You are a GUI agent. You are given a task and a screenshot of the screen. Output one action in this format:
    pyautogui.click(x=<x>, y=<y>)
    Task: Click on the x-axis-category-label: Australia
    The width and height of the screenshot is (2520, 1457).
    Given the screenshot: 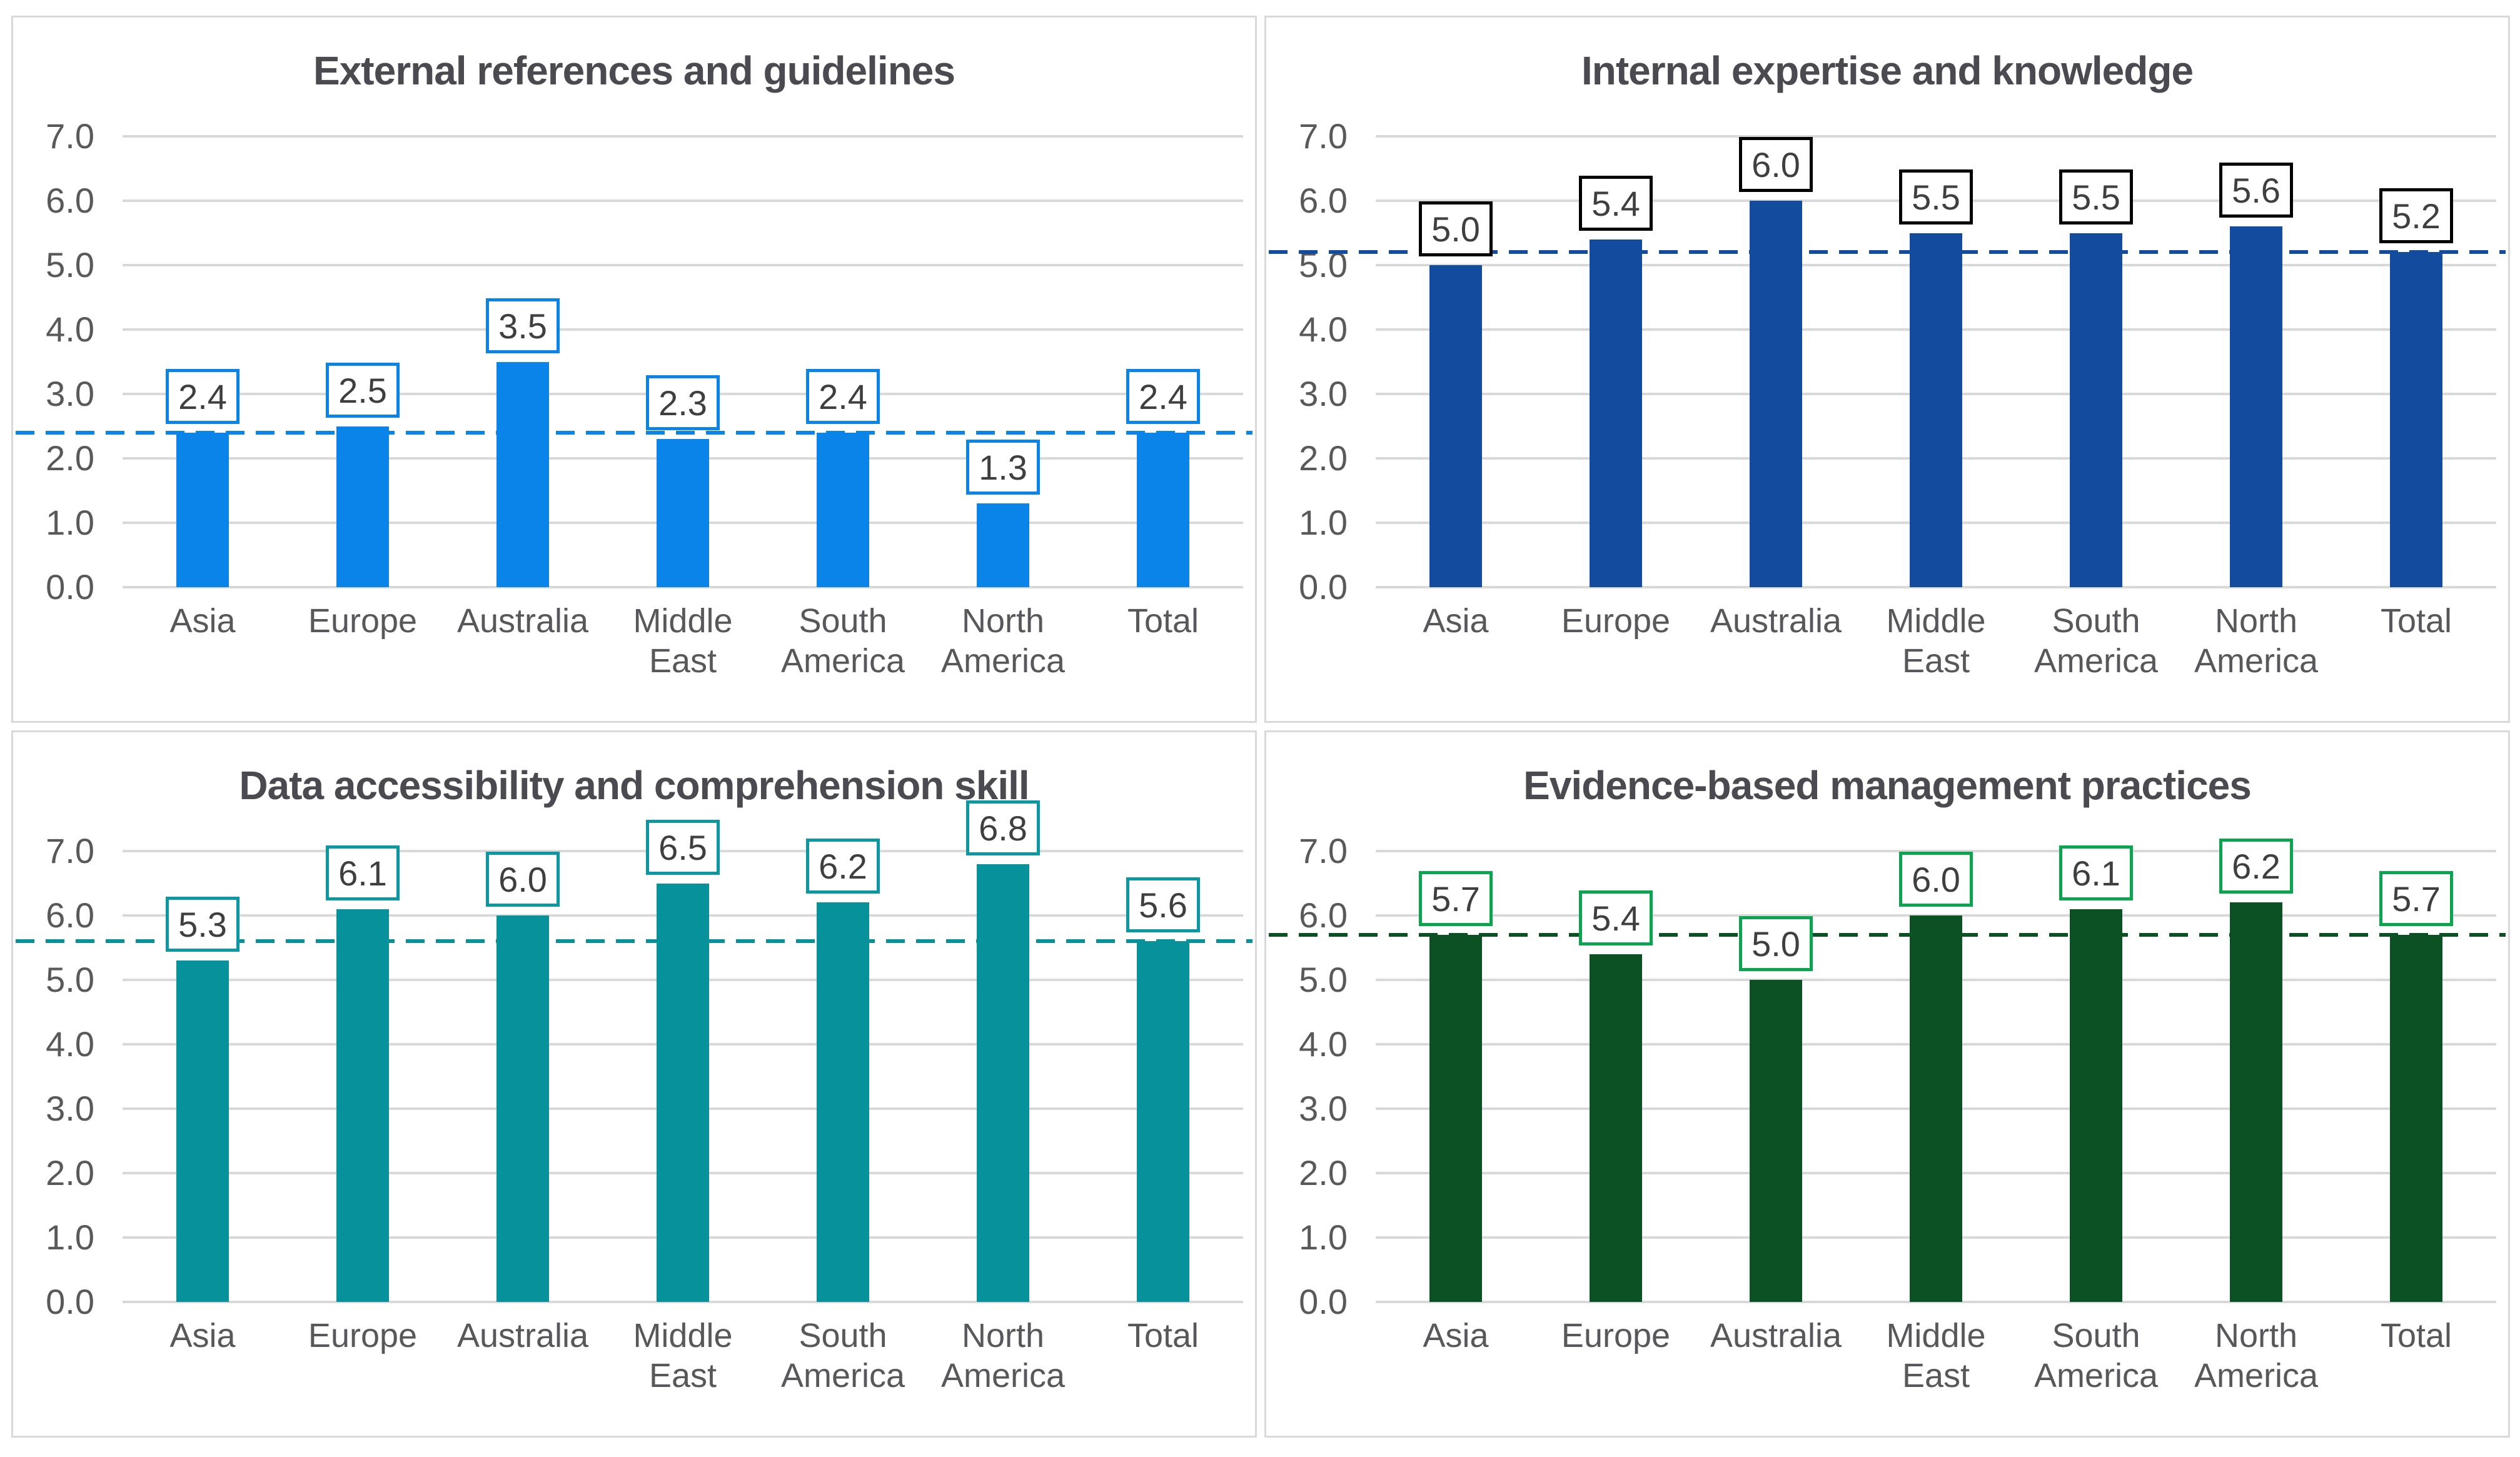 What is the action you would take?
    pyautogui.click(x=523, y=1336)
    